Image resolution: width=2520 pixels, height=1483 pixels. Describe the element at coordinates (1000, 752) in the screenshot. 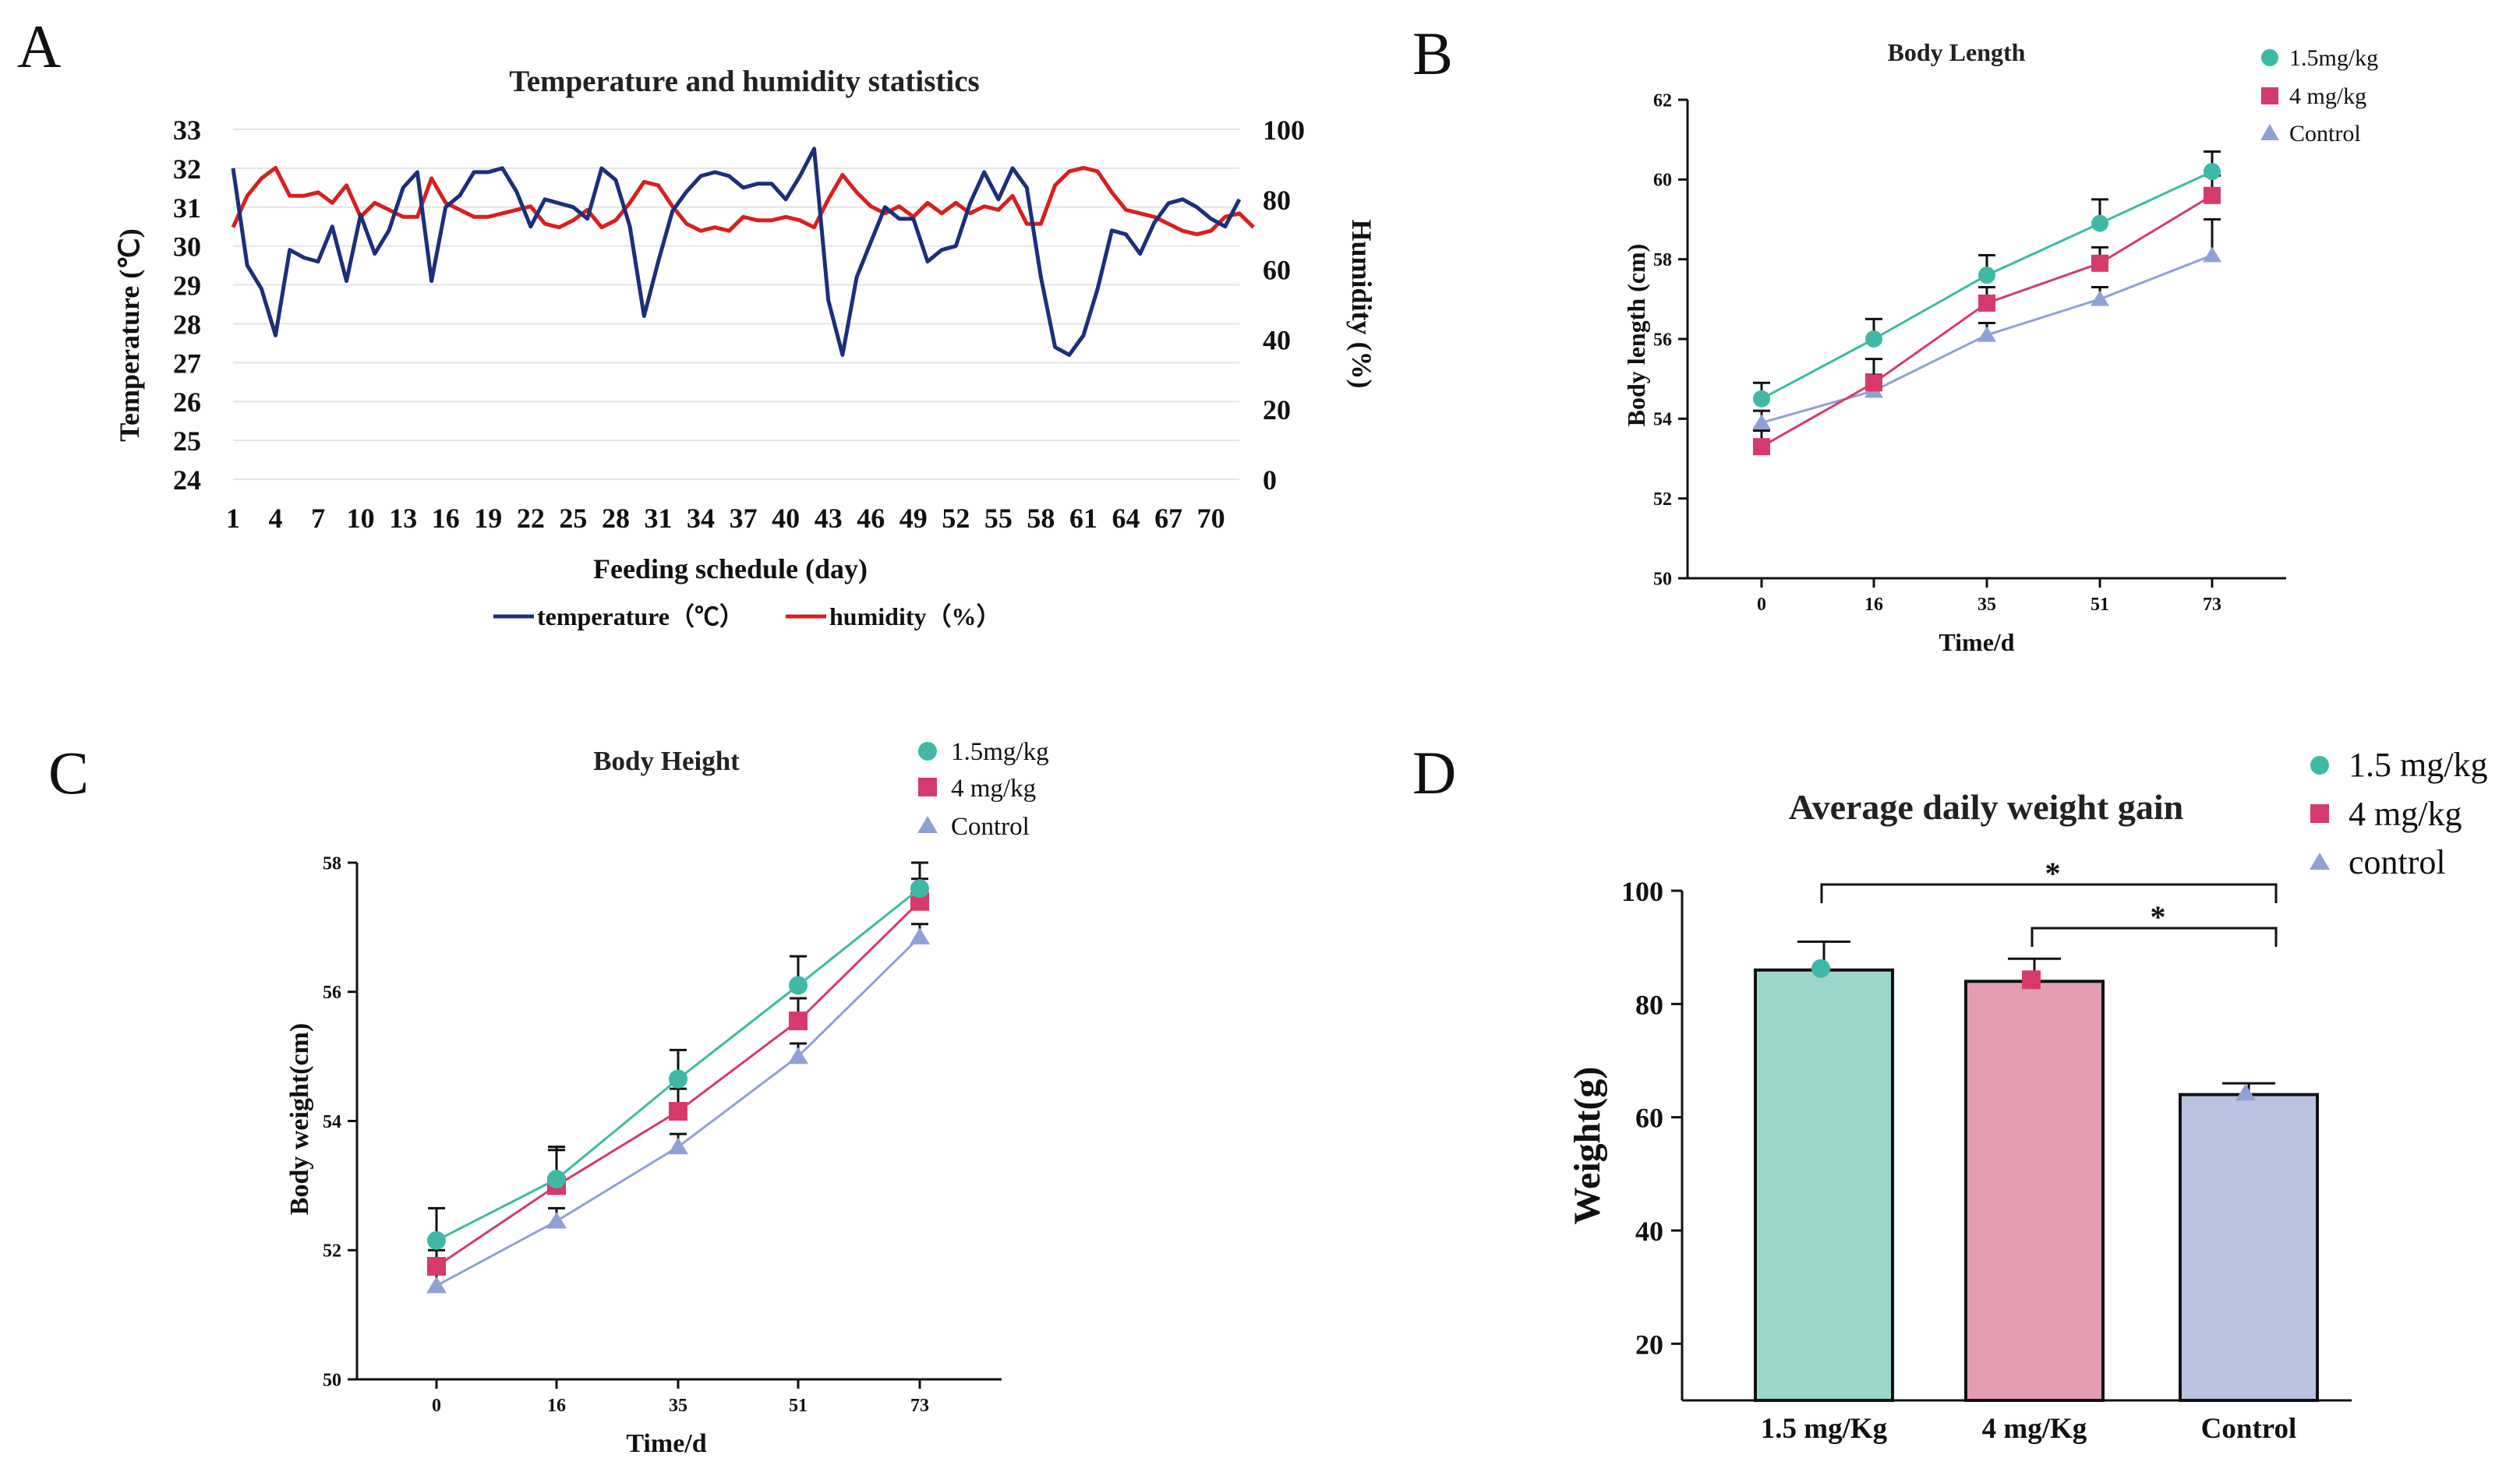

I see `legend-c-dose15-label: 1.5mg/kg` at that location.